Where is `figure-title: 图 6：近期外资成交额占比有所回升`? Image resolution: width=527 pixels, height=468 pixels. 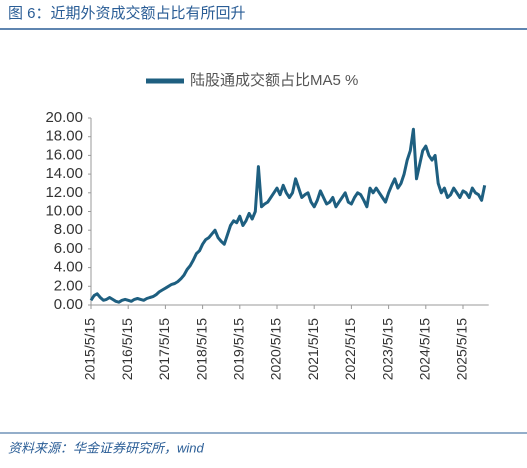
figure-title: 图 6：近期外资成交额占比有所回升 is located at coordinates (127, 13).